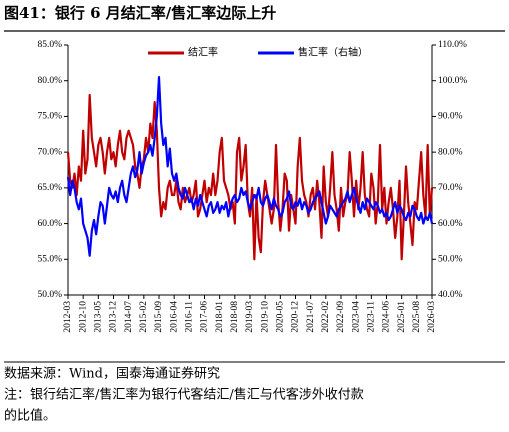 The width and height of the screenshot is (509, 432). Describe the element at coordinates (49, 152) in the screenshot. I see `y-tick-label: 70.0%` at that location.